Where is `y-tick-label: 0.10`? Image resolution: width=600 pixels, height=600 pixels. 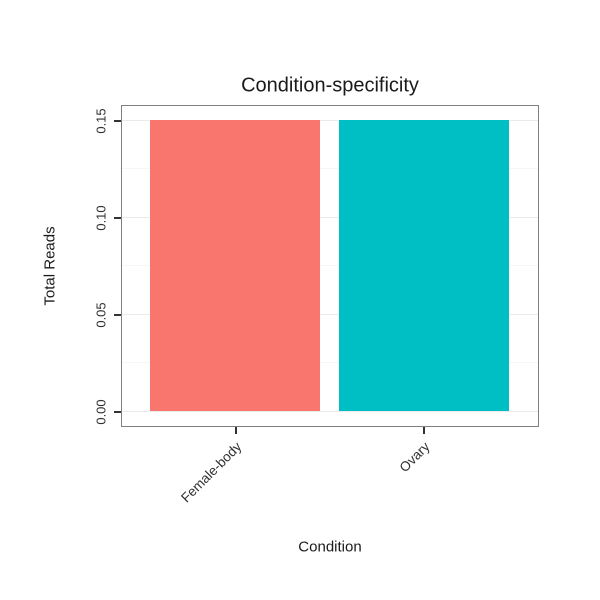
y-tick-label: 0.10 is located at coordinates (101, 217).